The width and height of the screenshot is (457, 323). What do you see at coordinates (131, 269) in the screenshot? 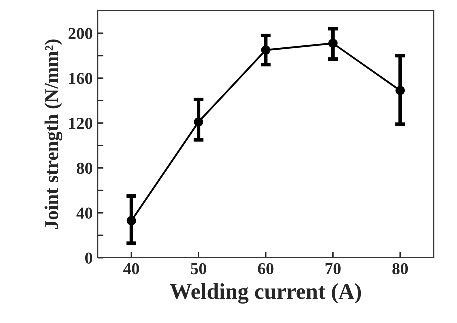
I see `x-tick-label: 40` at bounding box center [131, 269].